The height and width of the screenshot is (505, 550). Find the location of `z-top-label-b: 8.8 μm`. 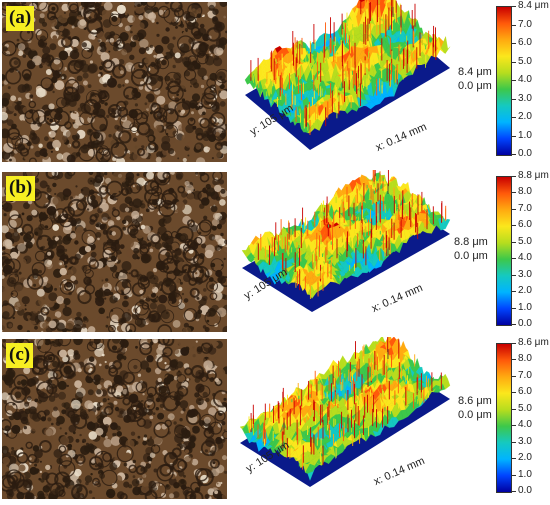

z-top-label-b: 8.8 μm is located at coordinates (471, 242).